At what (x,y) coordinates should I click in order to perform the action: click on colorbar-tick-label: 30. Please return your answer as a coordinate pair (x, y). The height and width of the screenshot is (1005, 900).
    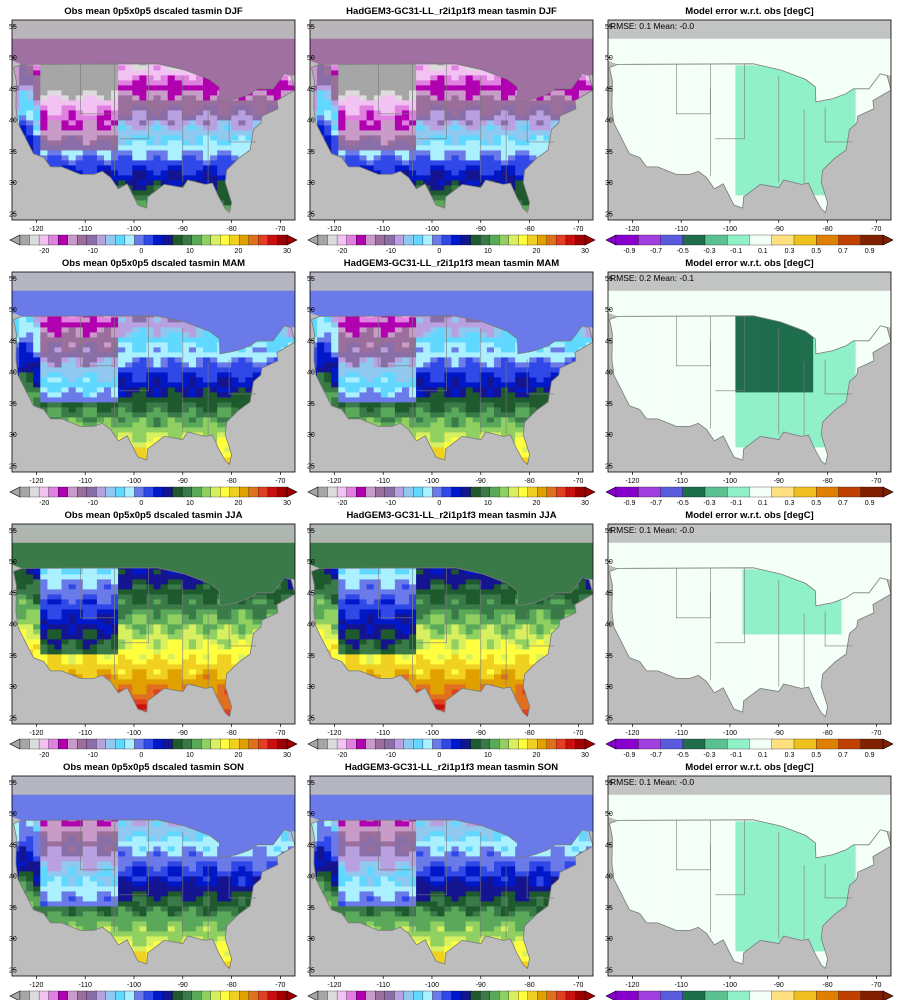
    Looking at the image, I should click on (287, 503).